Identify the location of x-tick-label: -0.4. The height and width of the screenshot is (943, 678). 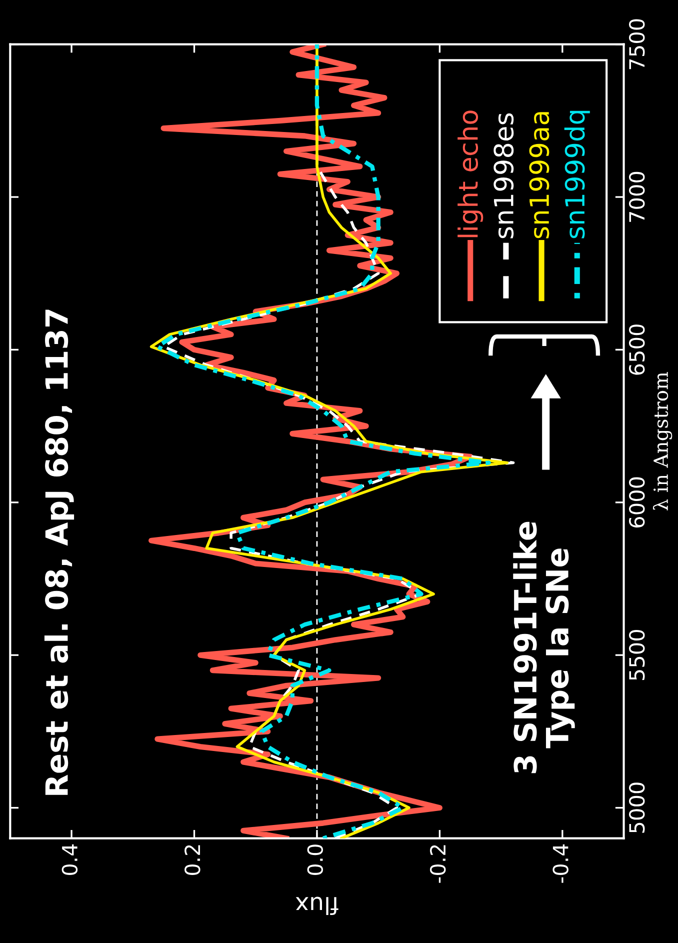
(560, 863).